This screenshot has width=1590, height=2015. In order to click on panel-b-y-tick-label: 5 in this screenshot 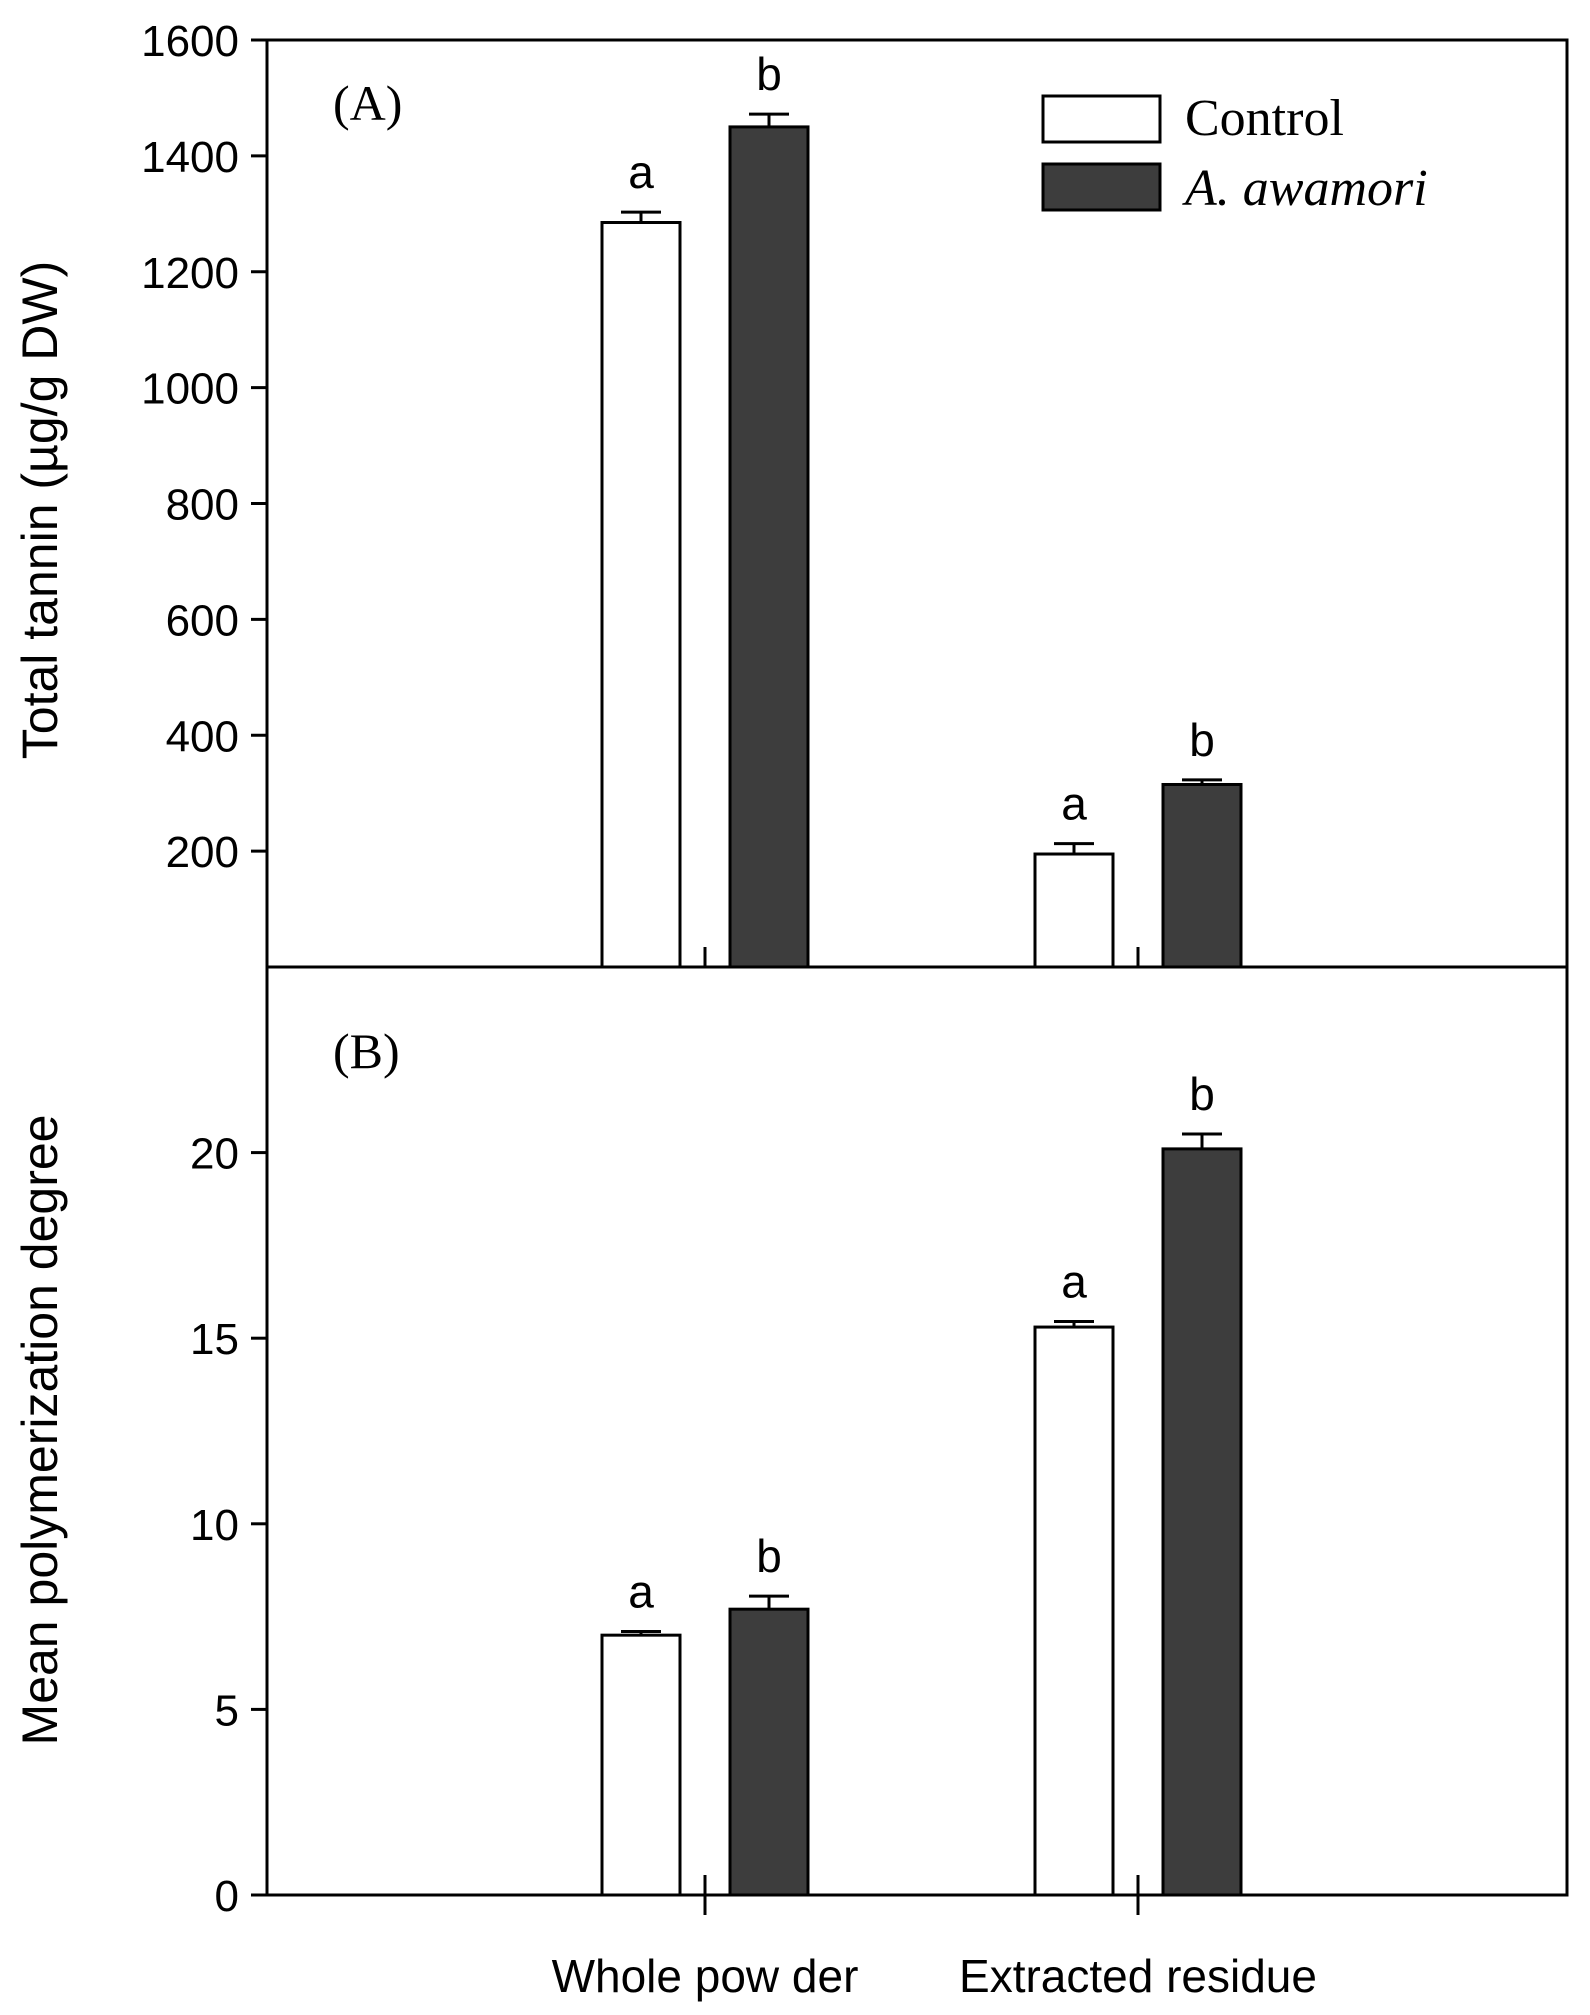, I will do `click(227, 1710)`.